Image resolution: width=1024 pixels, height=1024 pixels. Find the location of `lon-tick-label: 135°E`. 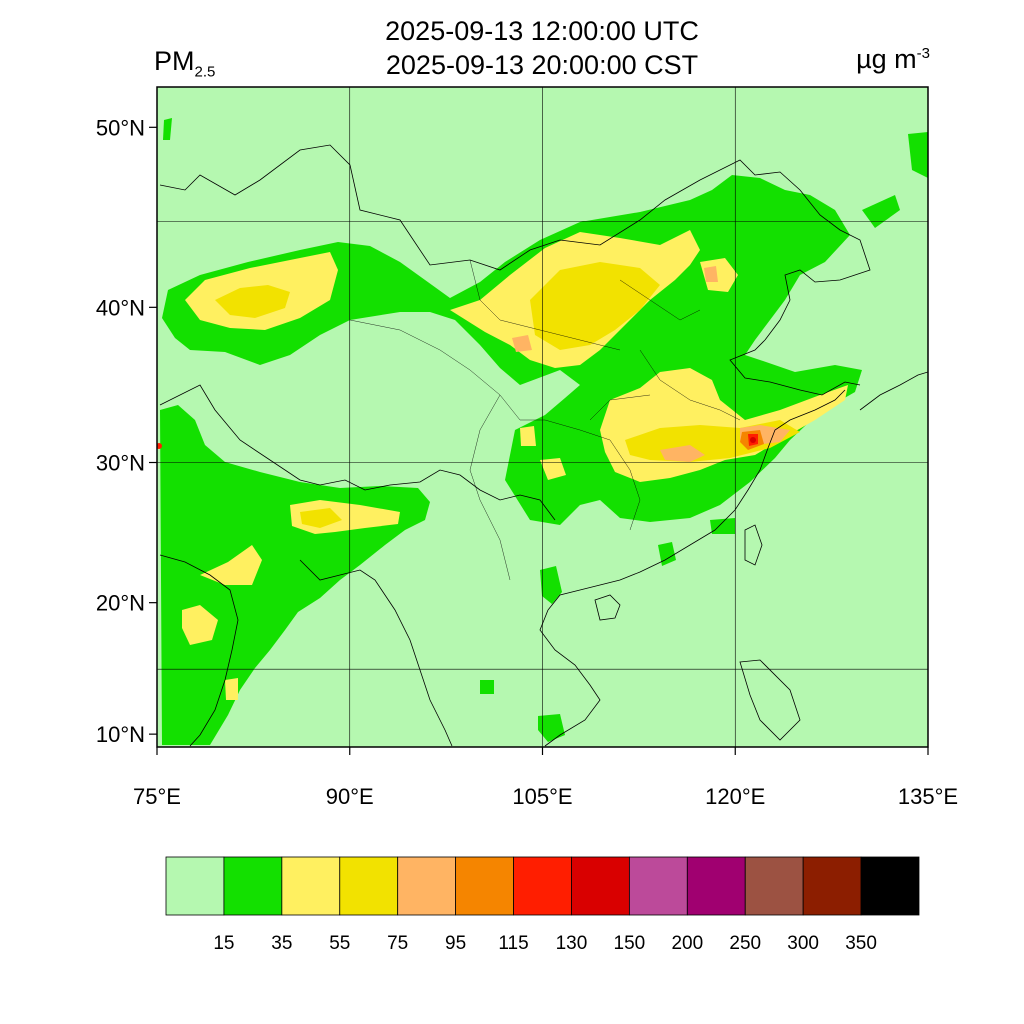

lon-tick-label: 135°E is located at coordinates (928, 796).